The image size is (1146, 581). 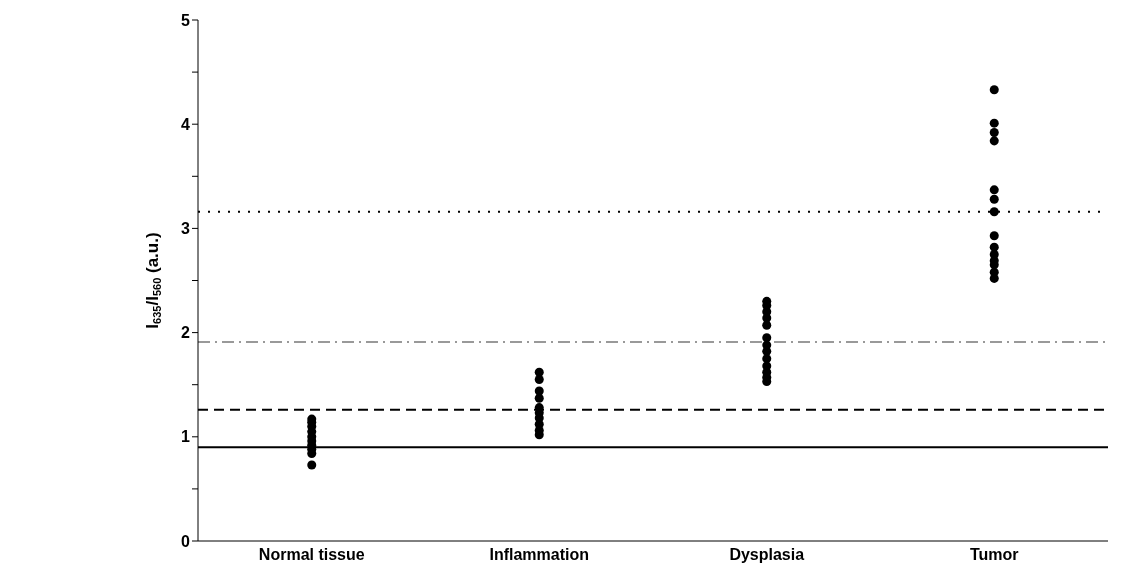 What do you see at coordinates (767, 555) in the screenshot?
I see `x-tick-label: Dysplasia` at bounding box center [767, 555].